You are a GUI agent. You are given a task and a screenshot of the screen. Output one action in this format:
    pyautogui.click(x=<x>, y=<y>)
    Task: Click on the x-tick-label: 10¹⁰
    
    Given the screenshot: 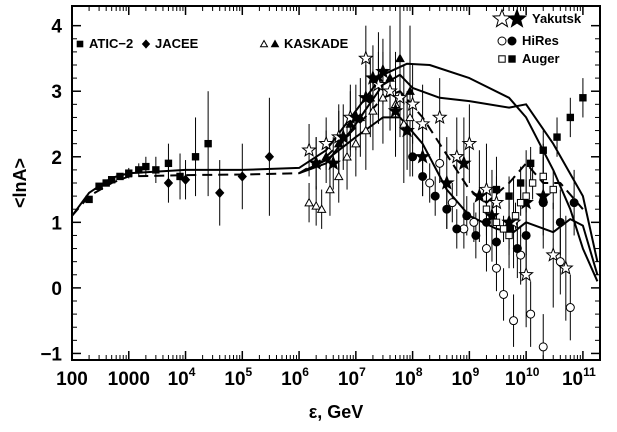 What is the action you would take?
    pyautogui.click(x=522, y=377)
    